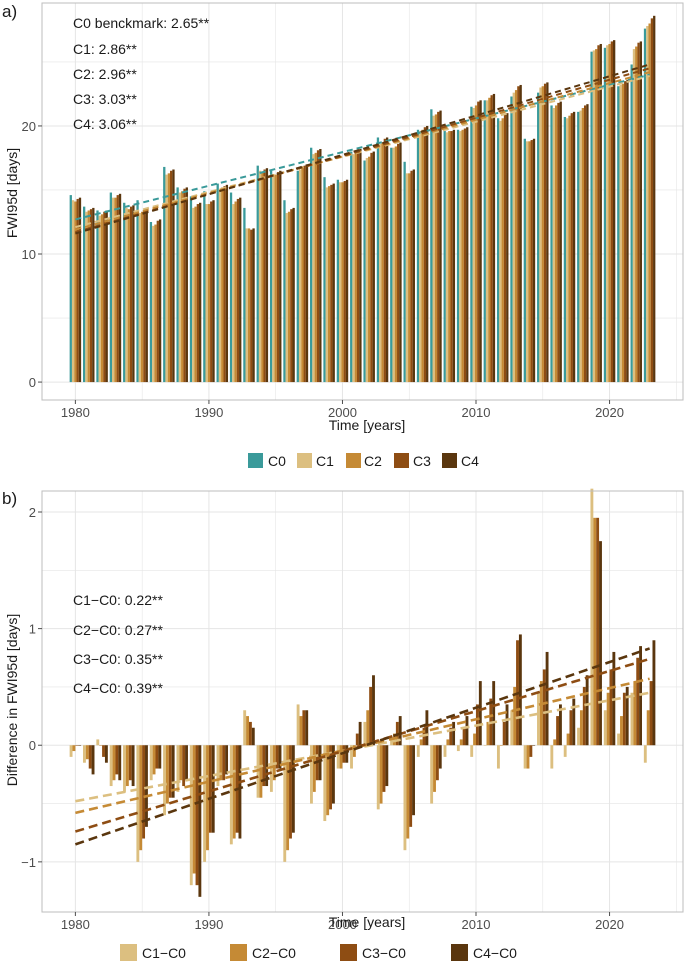 The image size is (685, 979). I want to click on bar-c2-2000, so click(342, 282).